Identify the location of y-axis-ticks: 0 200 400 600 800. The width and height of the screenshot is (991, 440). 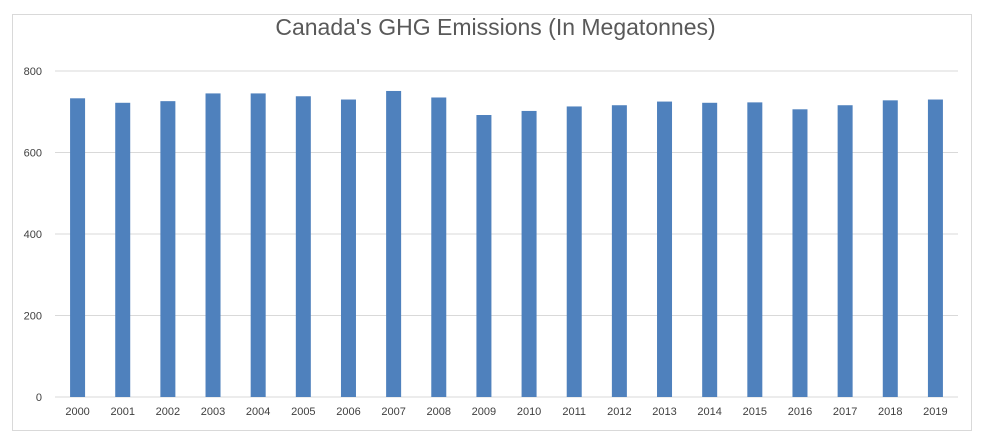
(33, 235).